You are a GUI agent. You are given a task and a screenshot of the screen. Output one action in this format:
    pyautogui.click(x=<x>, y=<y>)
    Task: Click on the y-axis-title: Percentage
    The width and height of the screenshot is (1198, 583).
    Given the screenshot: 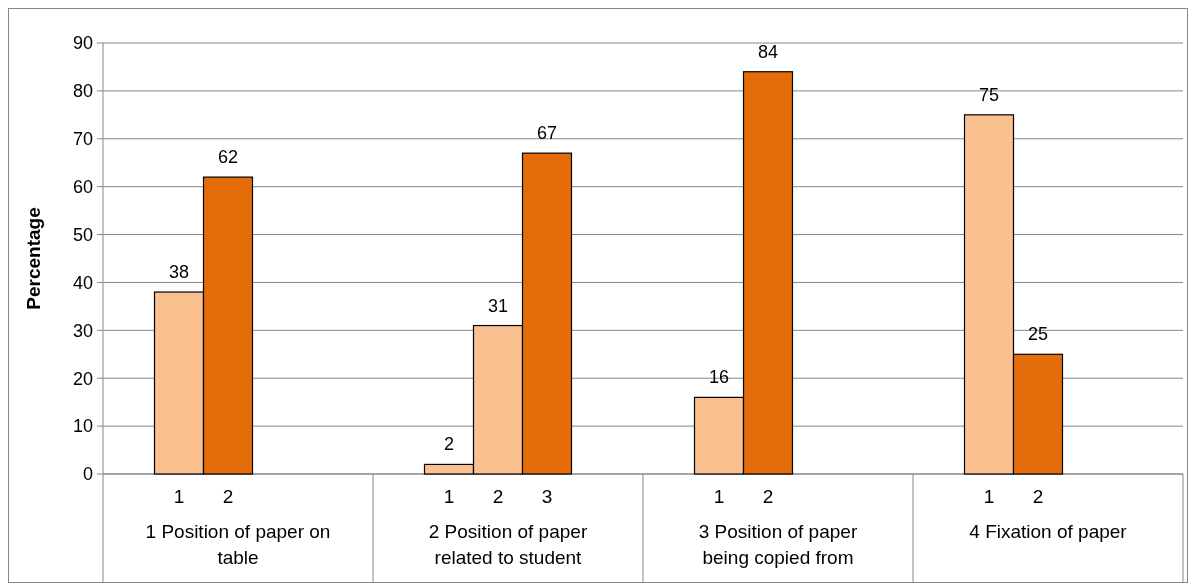 What is the action you would take?
    pyautogui.click(x=33, y=258)
    